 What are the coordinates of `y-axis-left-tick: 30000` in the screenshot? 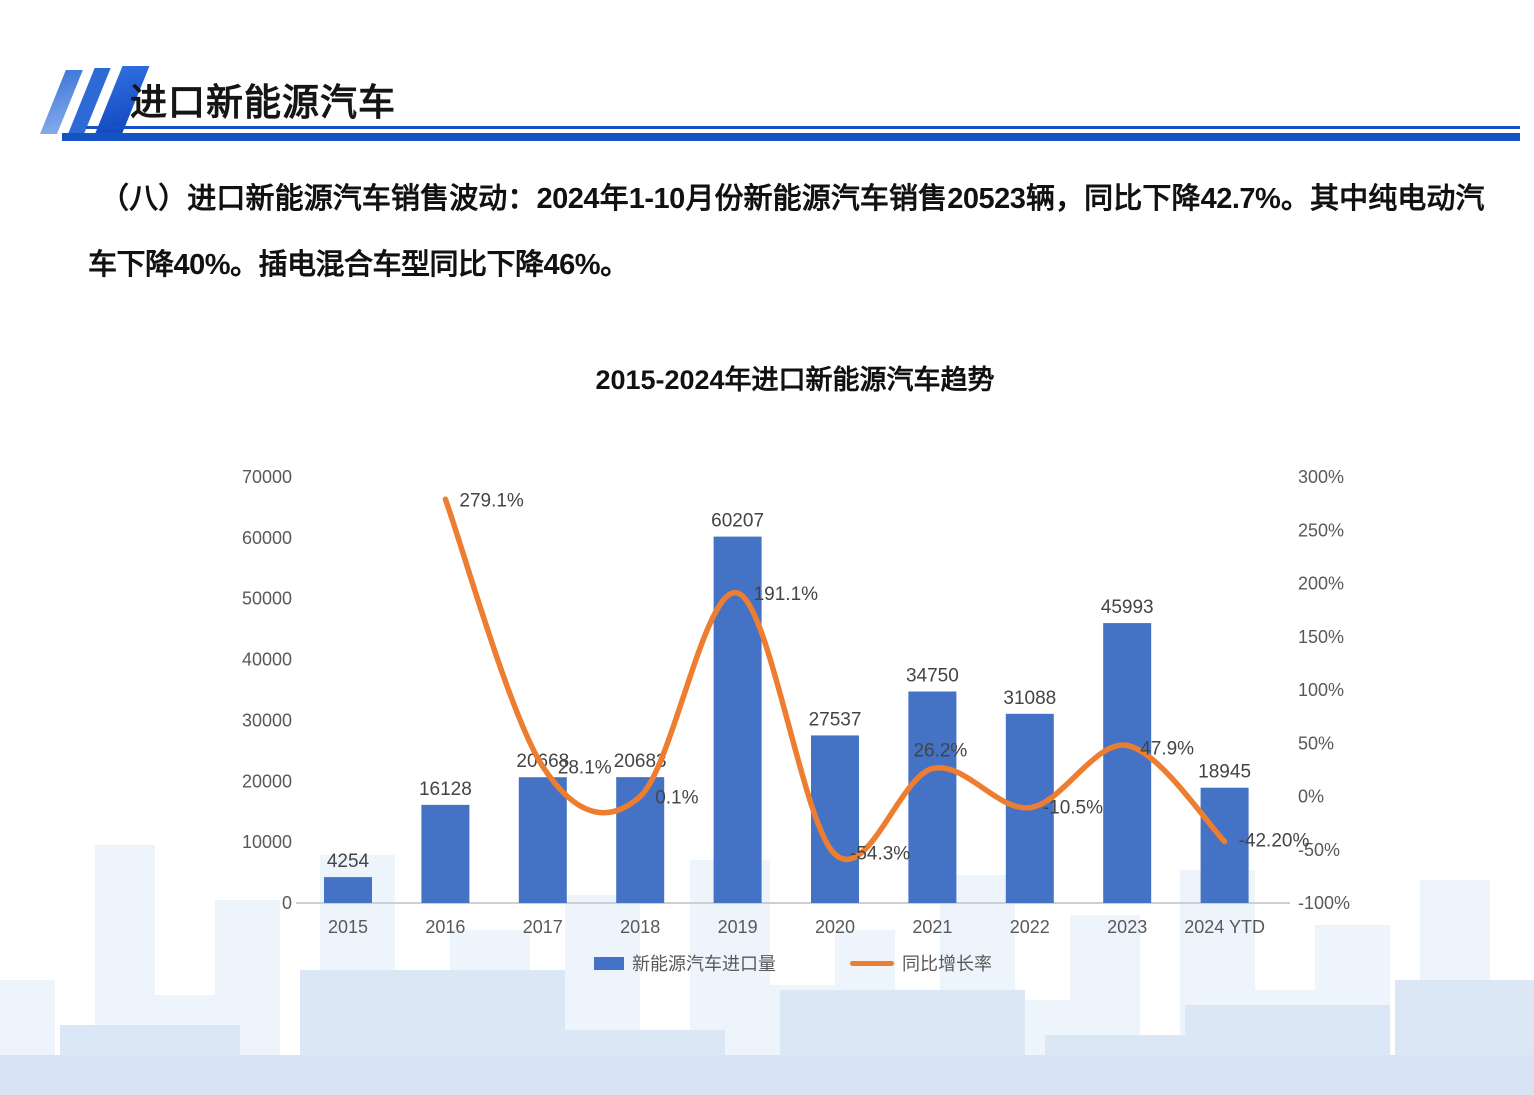 It's located at (267, 720).